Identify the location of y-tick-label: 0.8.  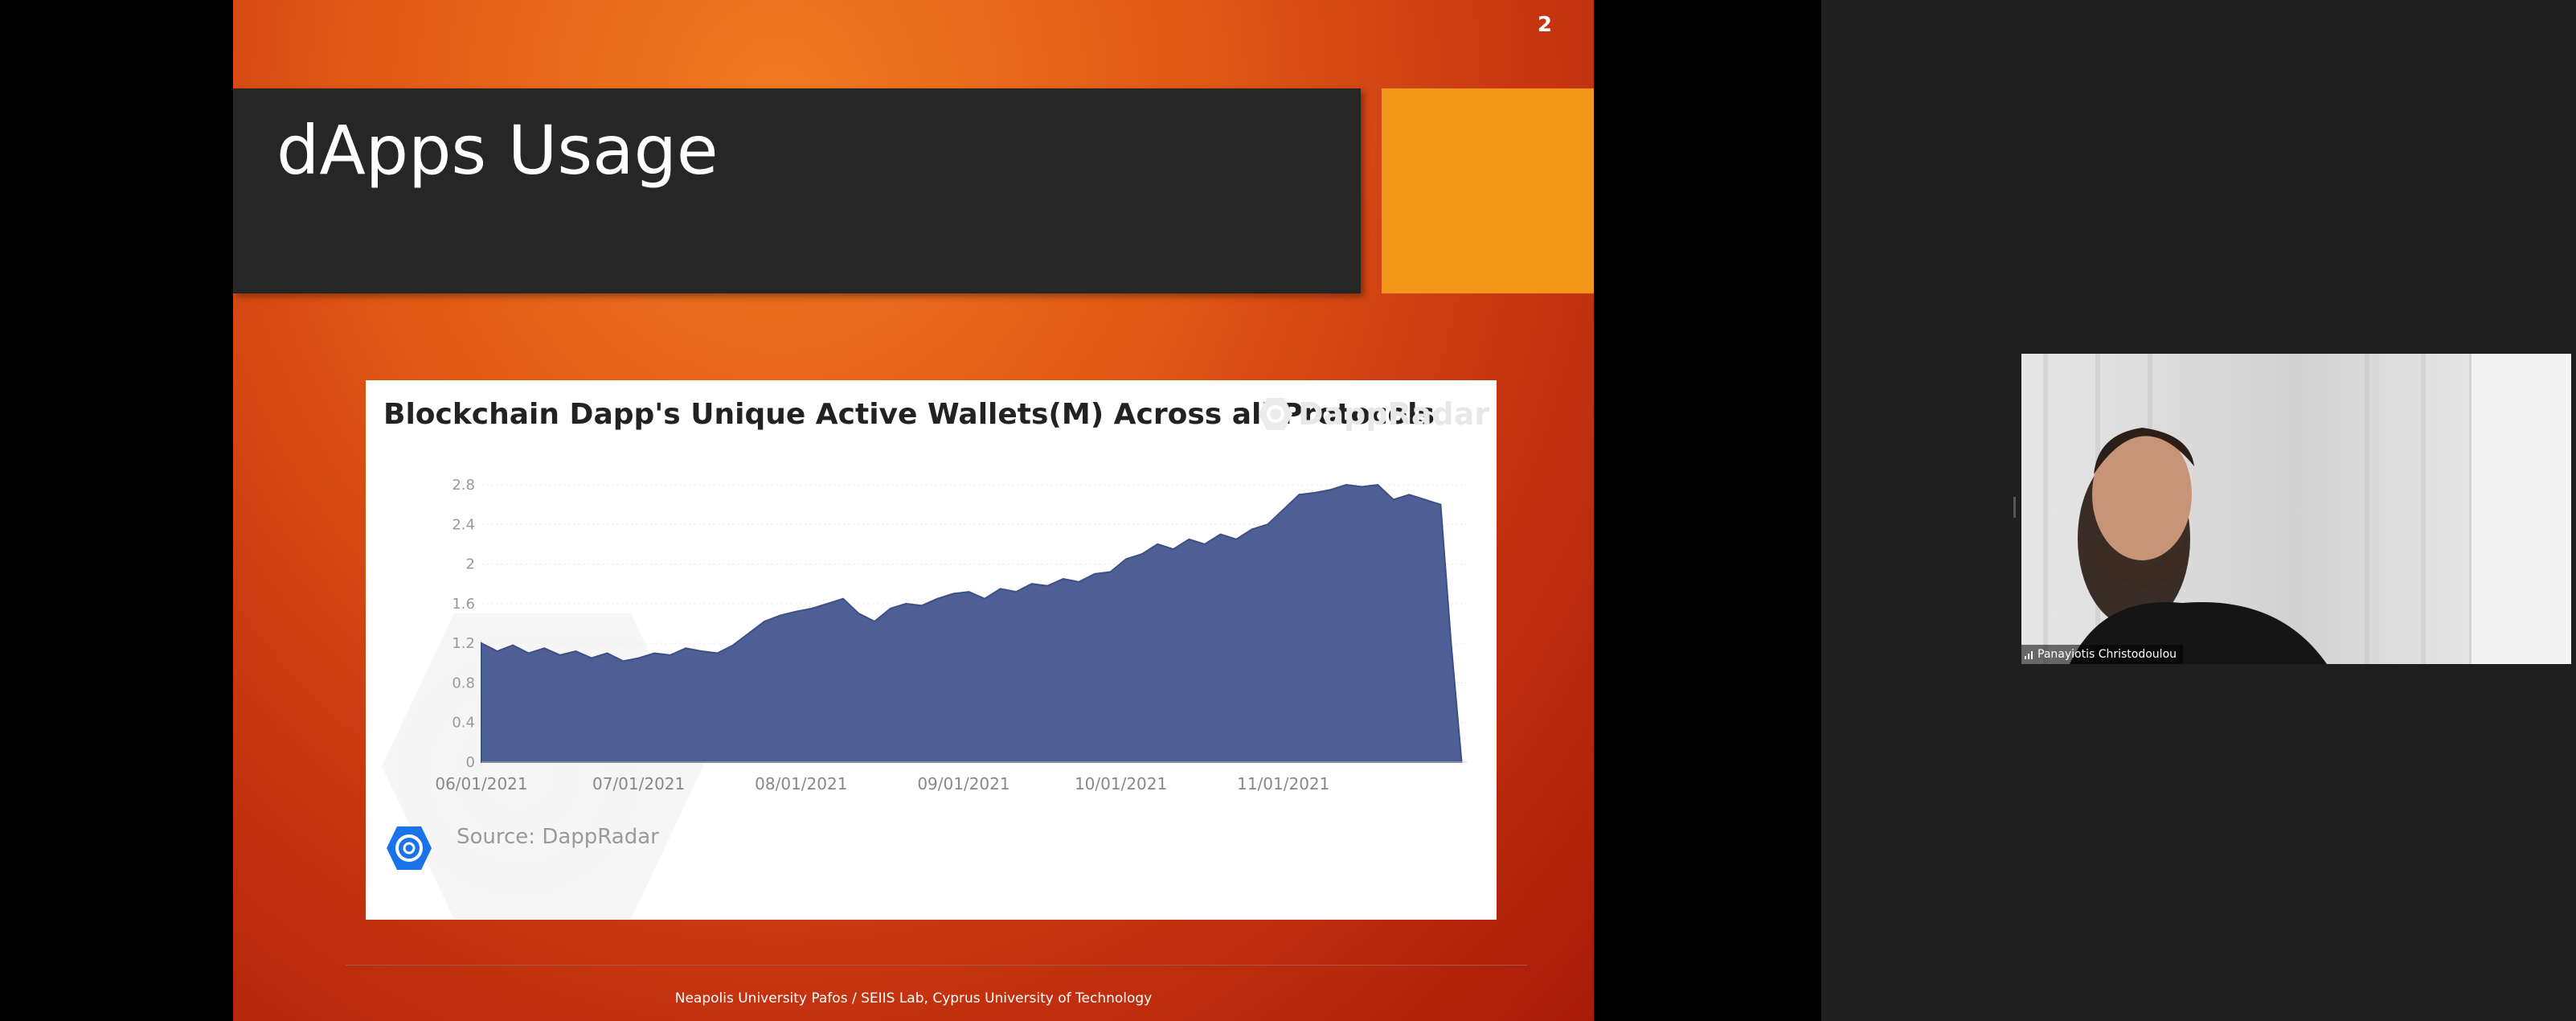
(463, 683).